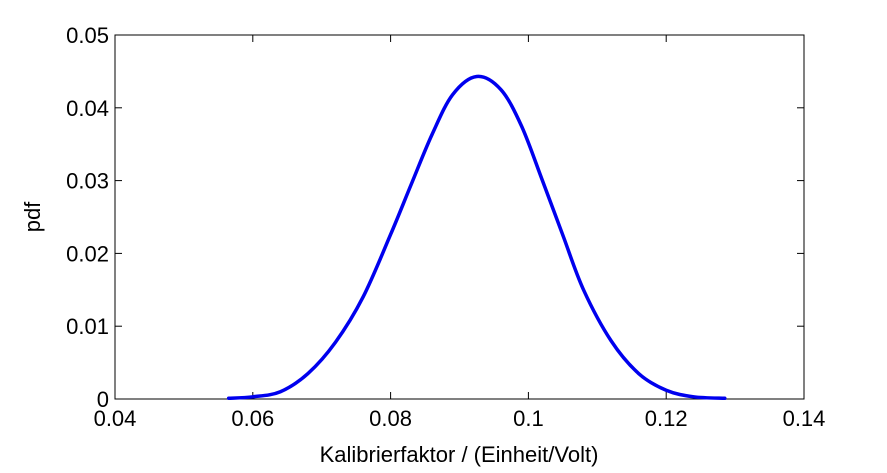  Describe the element at coordinates (87, 326) in the screenshot. I see `y-tick-label: 0.01` at that location.